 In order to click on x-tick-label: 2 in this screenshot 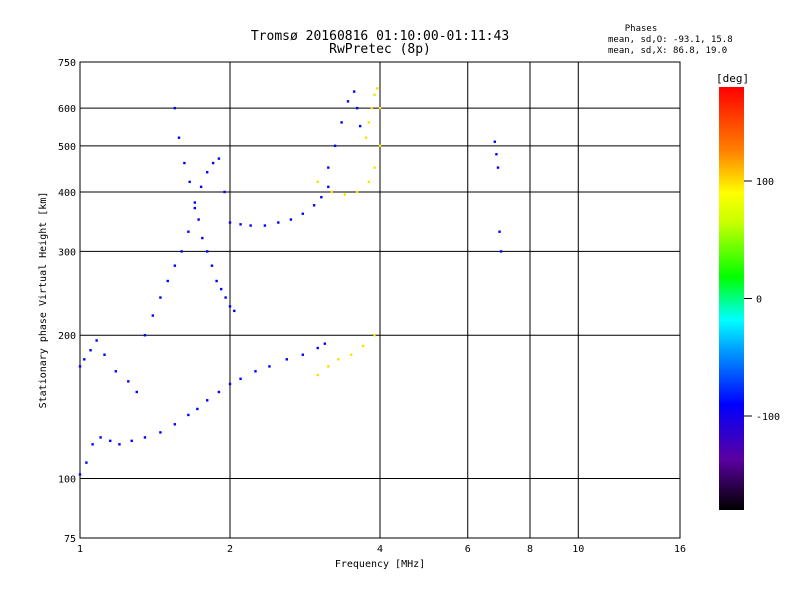, I will do `click(230, 549)`.